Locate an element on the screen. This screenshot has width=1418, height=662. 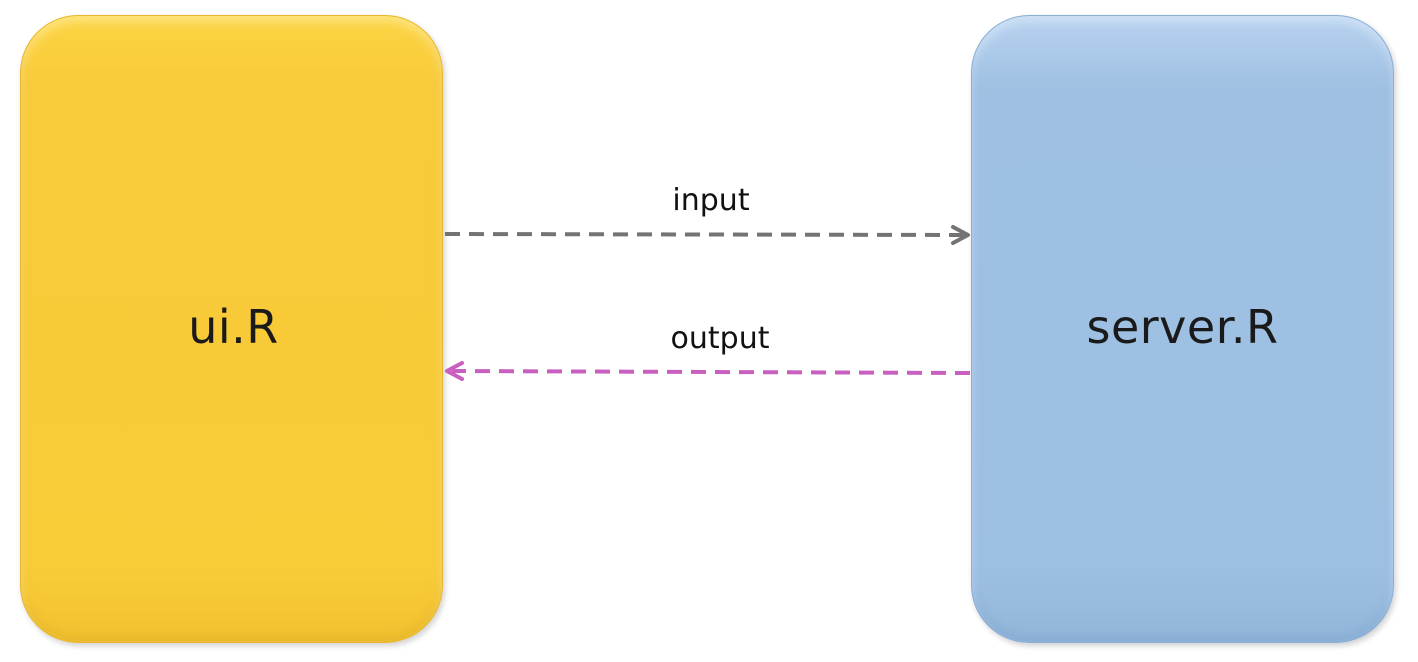
output-edge-label: output is located at coordinates (720, 338).